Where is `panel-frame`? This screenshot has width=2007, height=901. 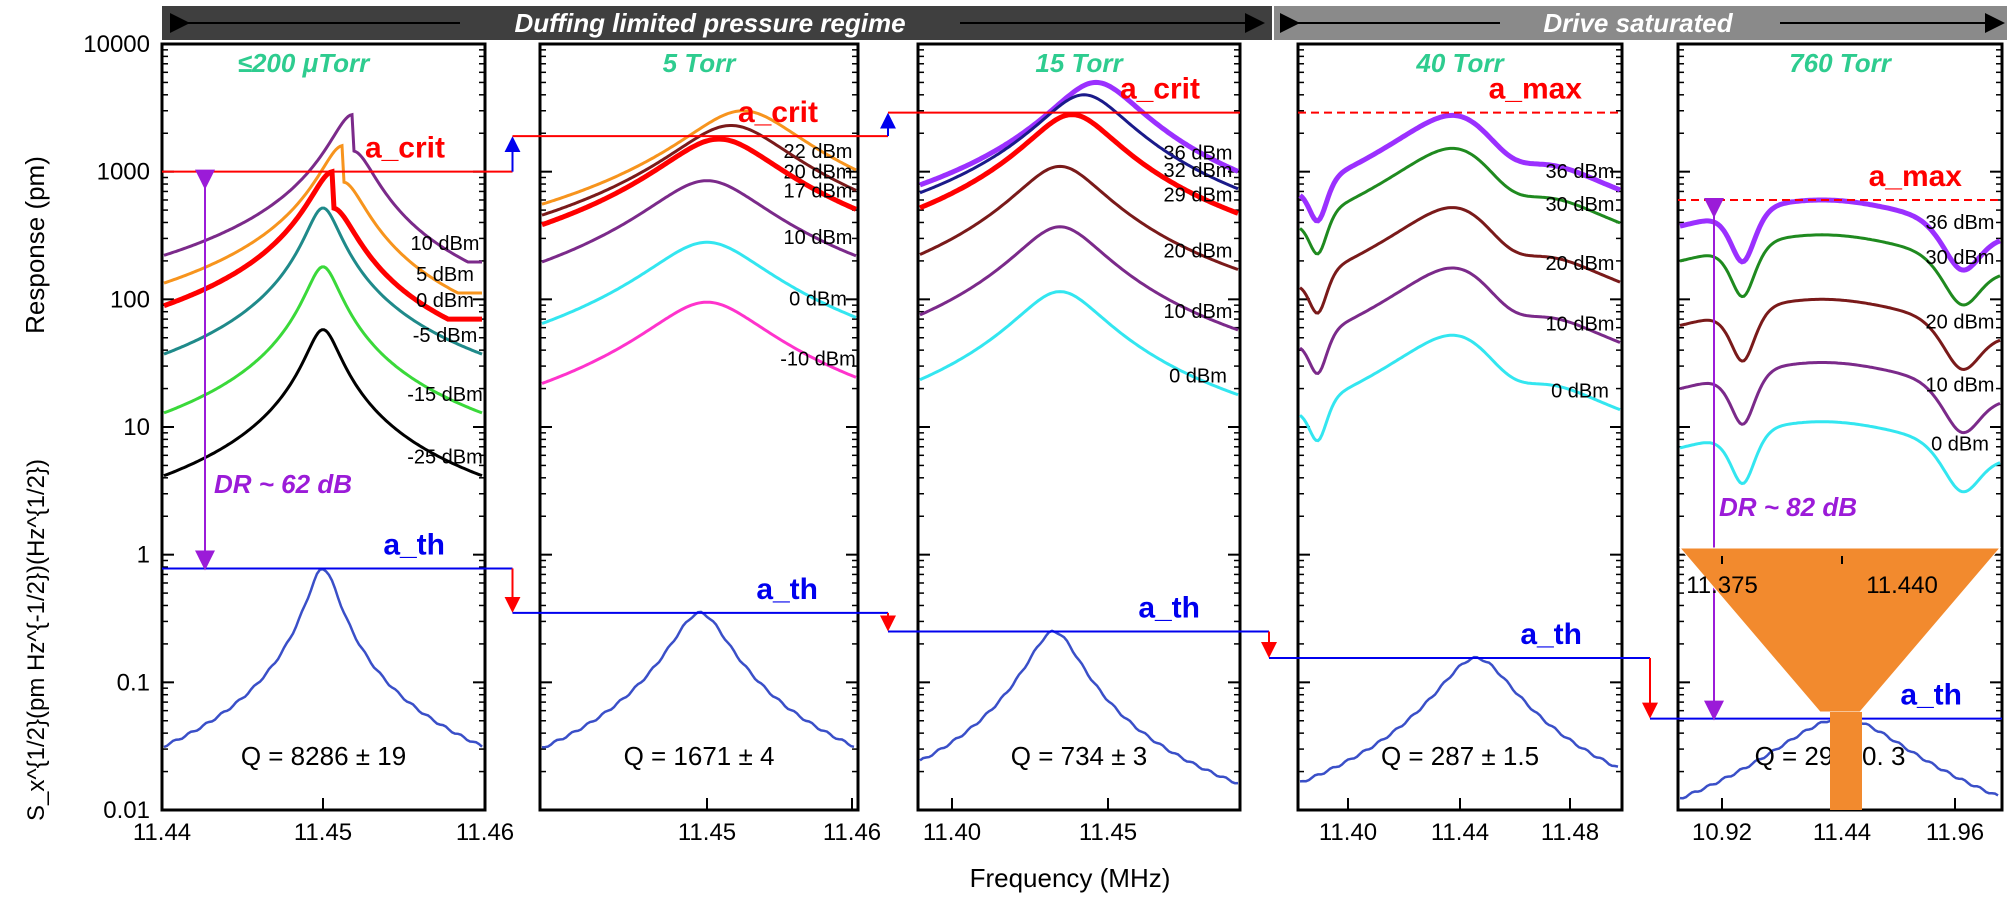 panel-frame is located at coordinates (1460, 427).